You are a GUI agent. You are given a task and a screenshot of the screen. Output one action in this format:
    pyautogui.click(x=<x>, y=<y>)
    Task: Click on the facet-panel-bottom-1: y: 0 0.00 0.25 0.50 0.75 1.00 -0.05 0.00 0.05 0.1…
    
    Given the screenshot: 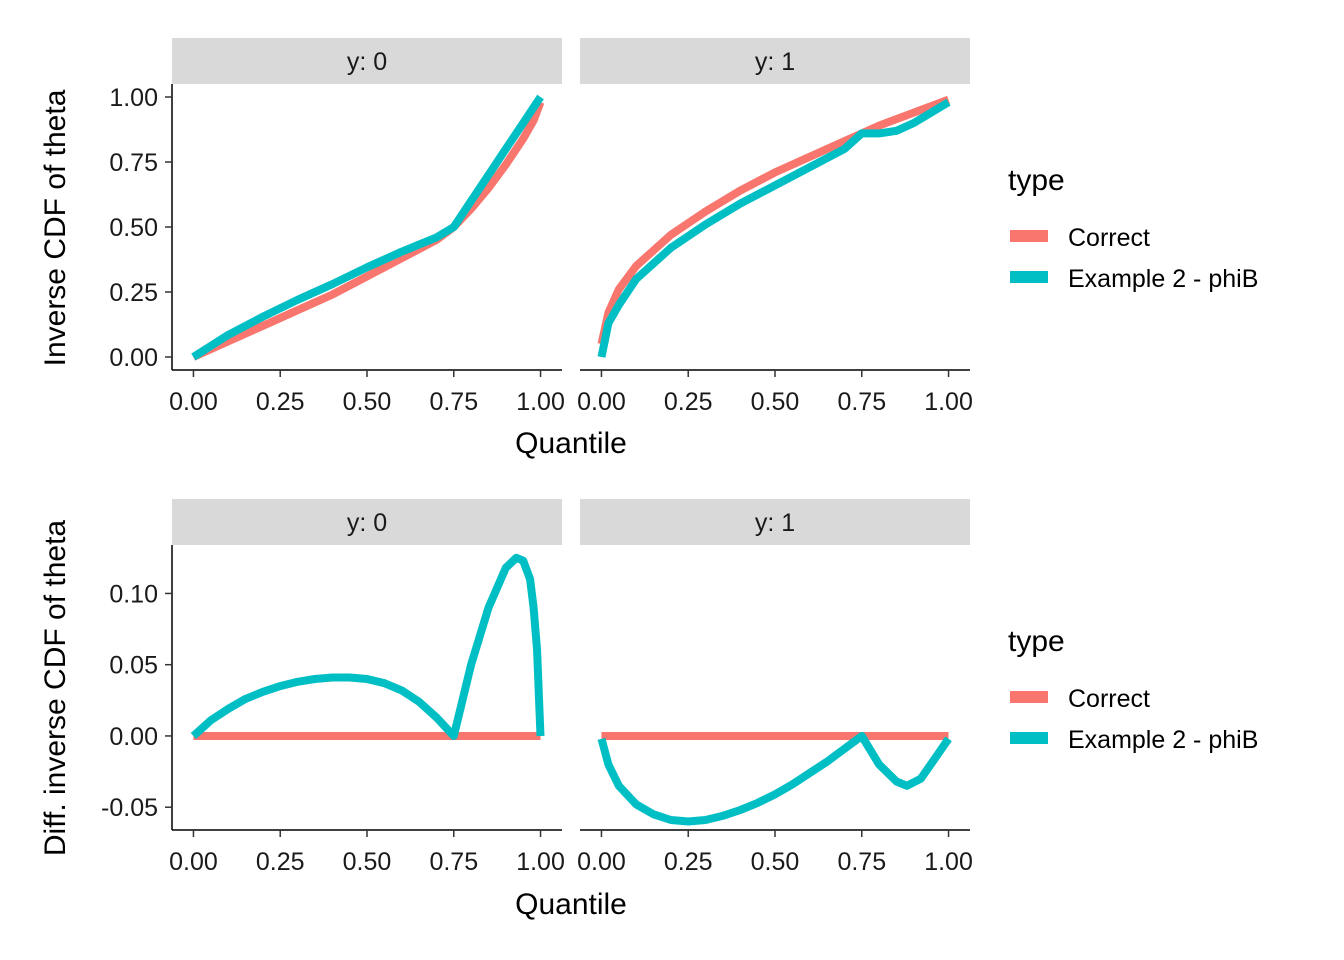 What is the action you would take?
    pyautogui.click(x=333, y=687)
    